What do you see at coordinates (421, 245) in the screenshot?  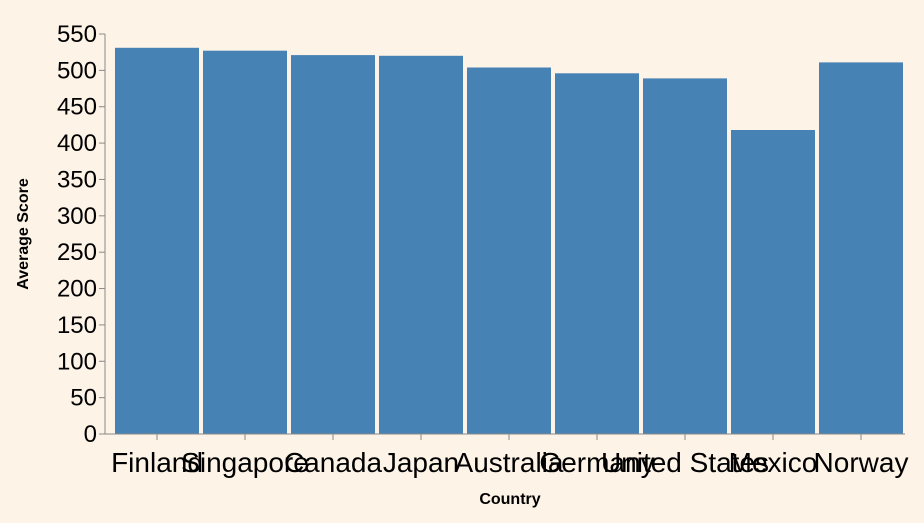 I see `bar-japan` at bounding box center [421, 245].